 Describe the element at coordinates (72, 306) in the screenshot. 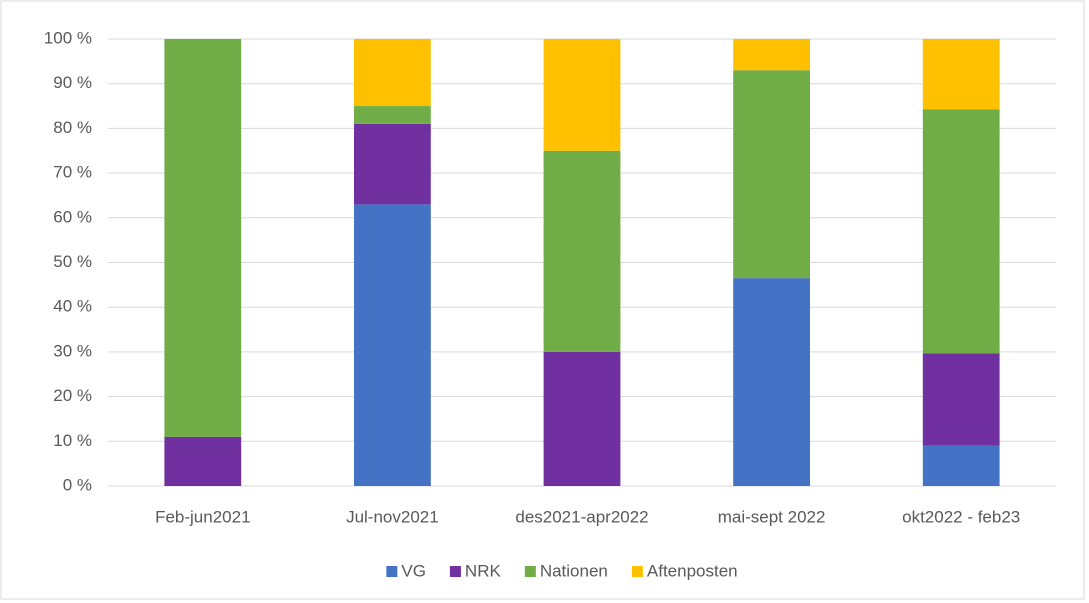

I see `y-tick-label: 40 %` at that location.